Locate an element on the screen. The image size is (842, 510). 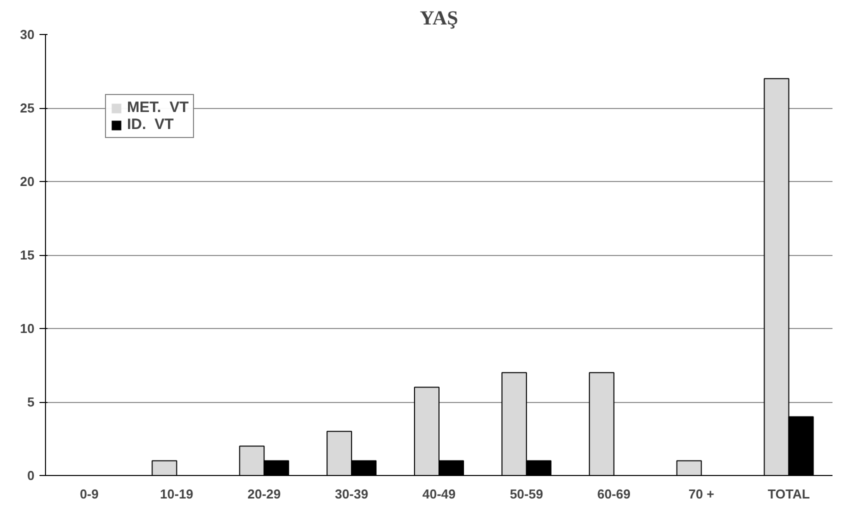
x-tick-label: TOTAL is located at coordinates (789, 494).